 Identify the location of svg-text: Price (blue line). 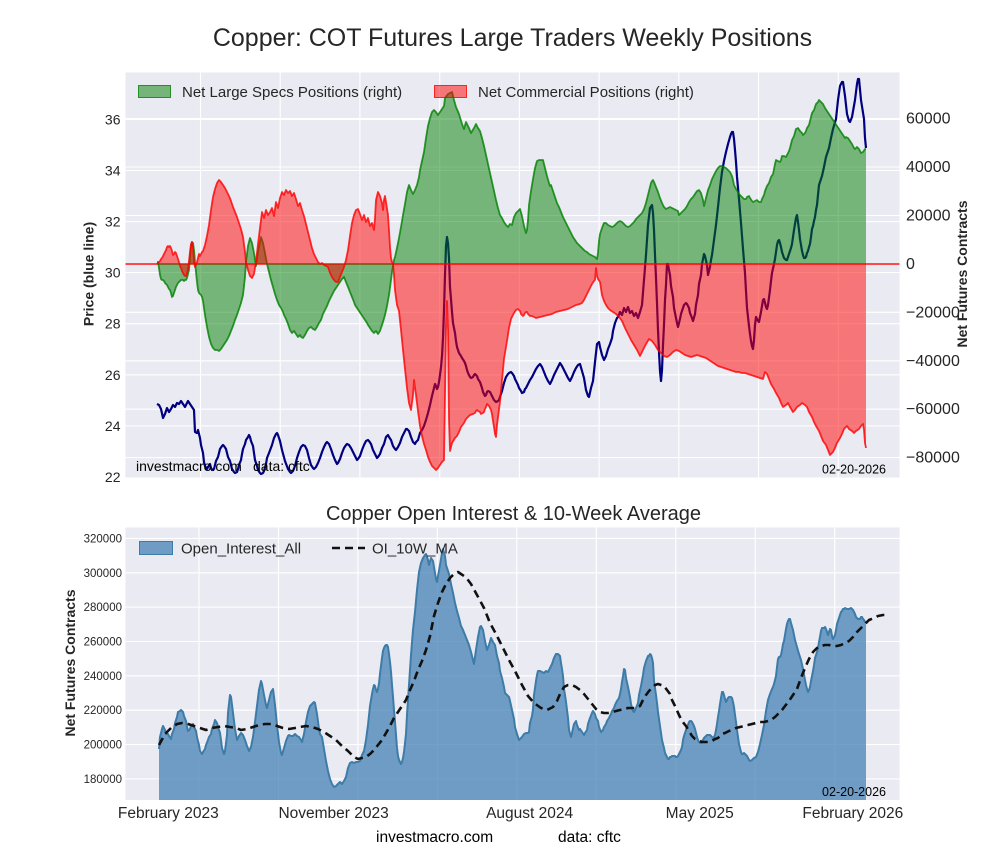
(89, 274).